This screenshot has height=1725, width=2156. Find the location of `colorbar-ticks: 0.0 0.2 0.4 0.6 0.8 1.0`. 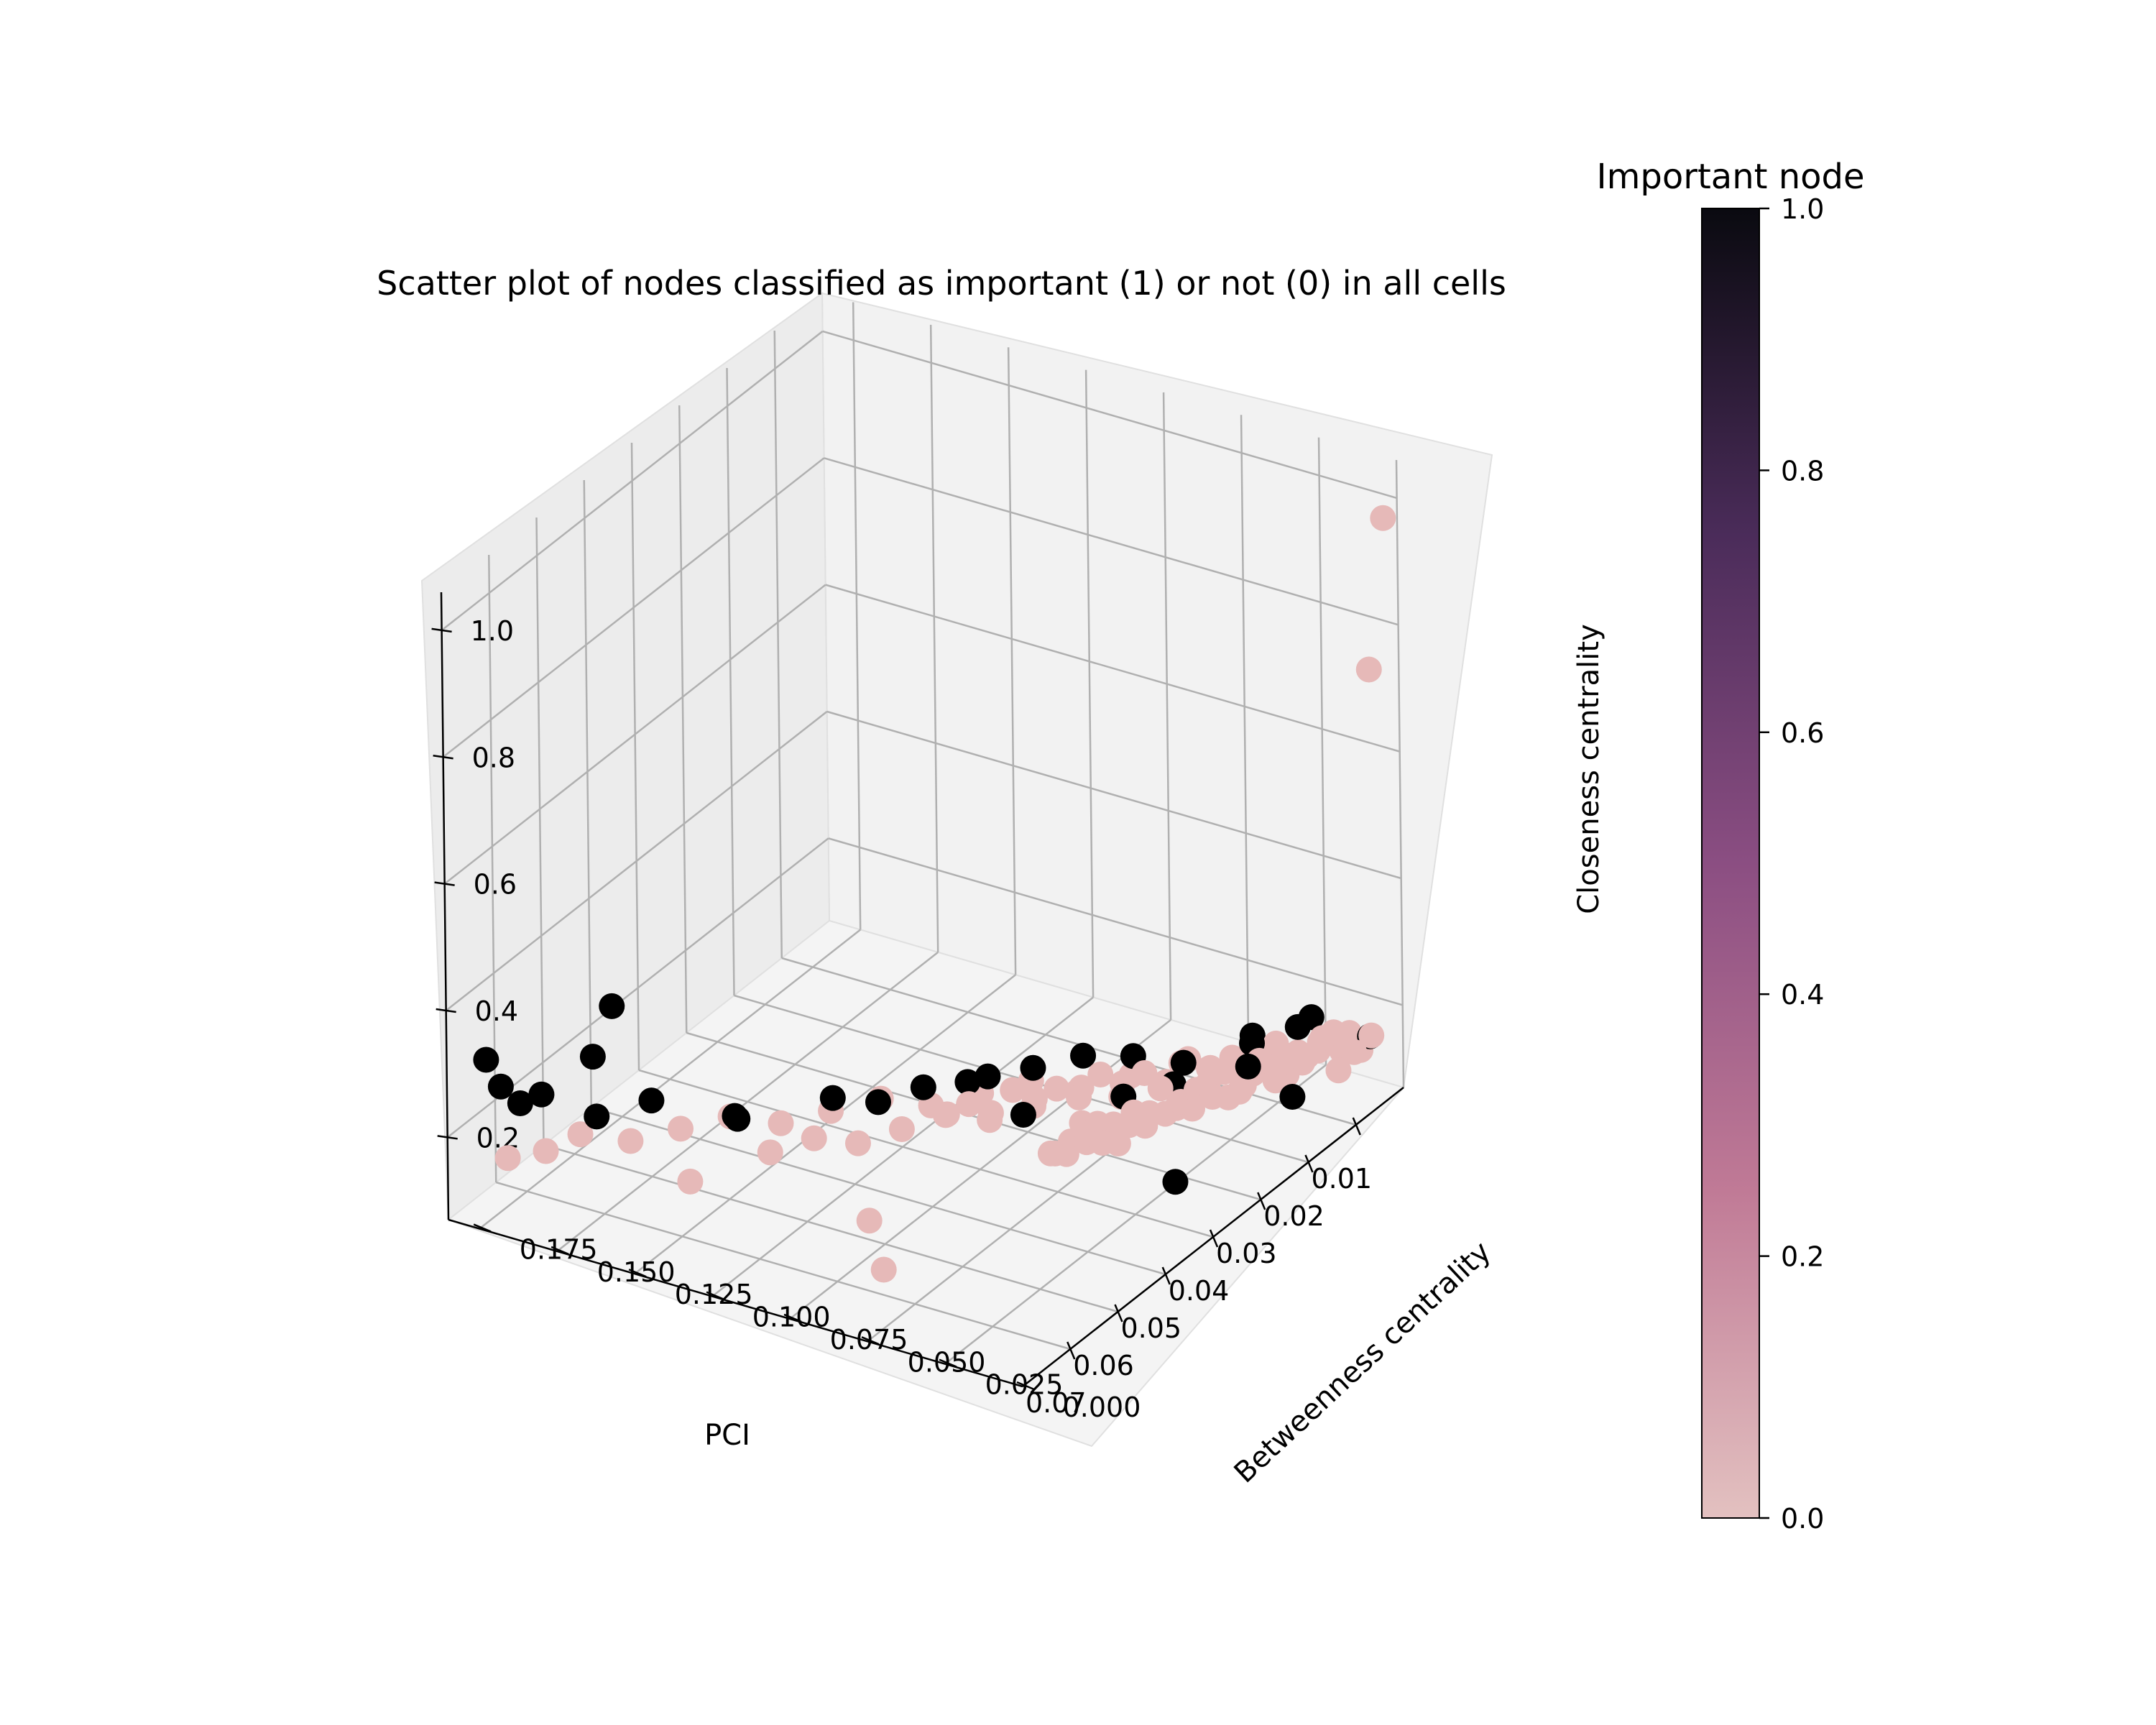

colorbar-ticks: 0.0 0.2 0.4 0.6 0.8 1.0 is located at coordinates (1791, 864).